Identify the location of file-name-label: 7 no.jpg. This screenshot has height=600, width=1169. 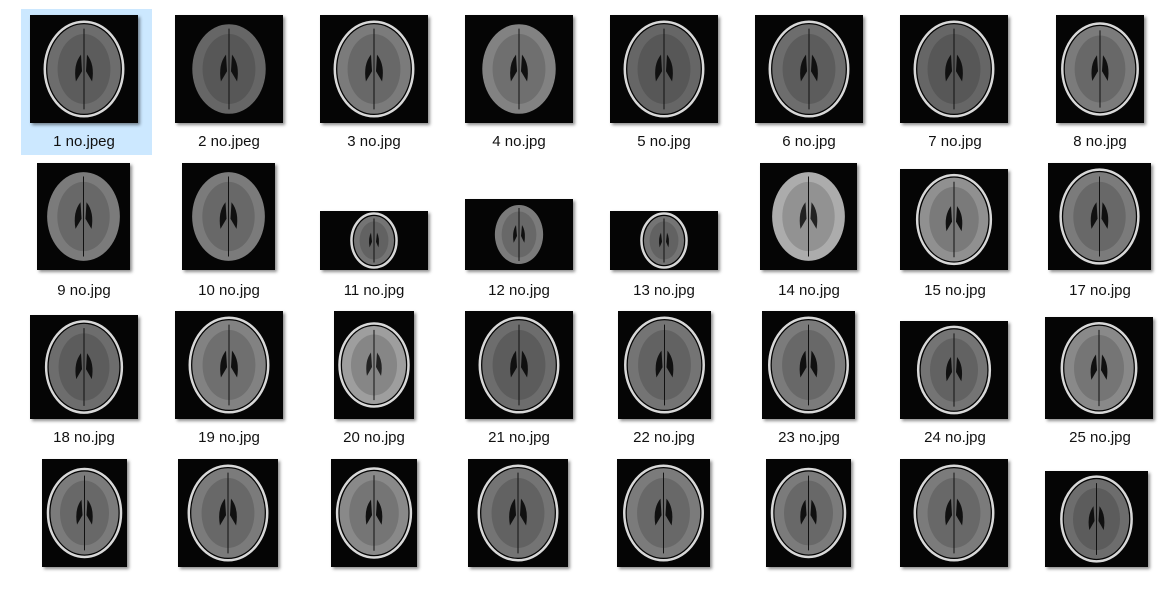
(955, 141).